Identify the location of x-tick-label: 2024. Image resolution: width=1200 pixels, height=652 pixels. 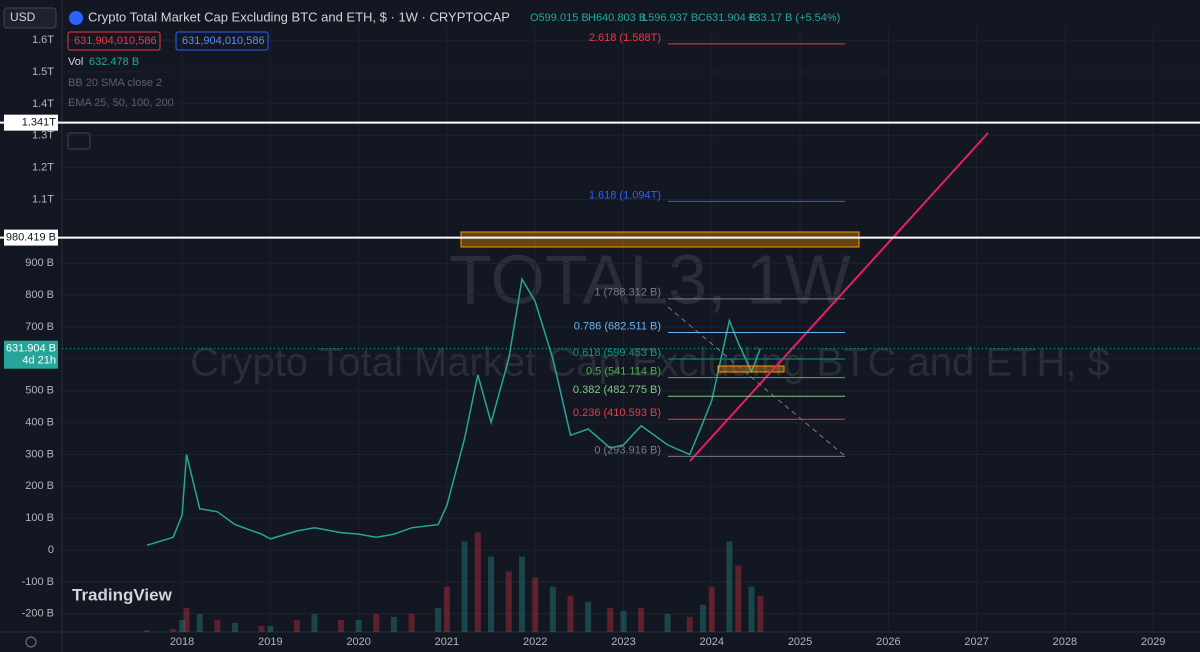
(712, 642).